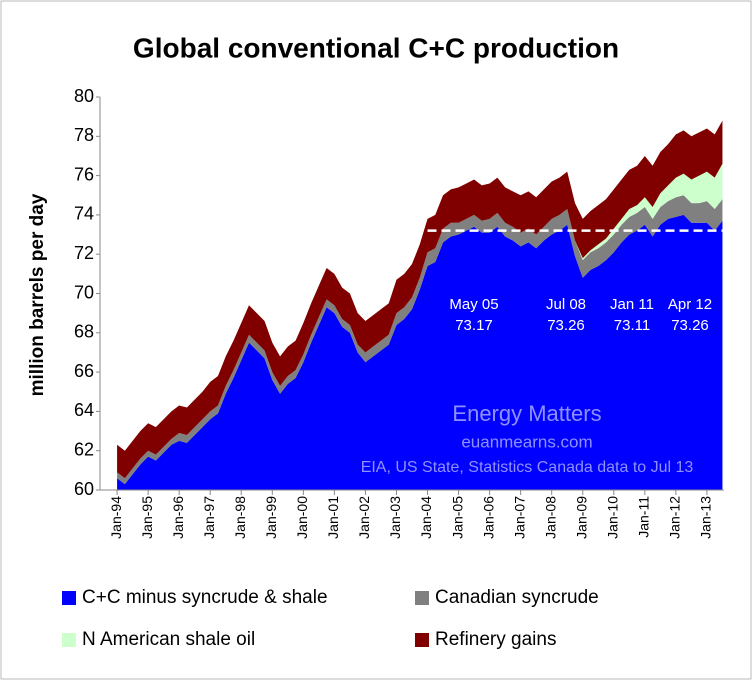  I want to click on y-tick-label: 70, so click(84, 292).